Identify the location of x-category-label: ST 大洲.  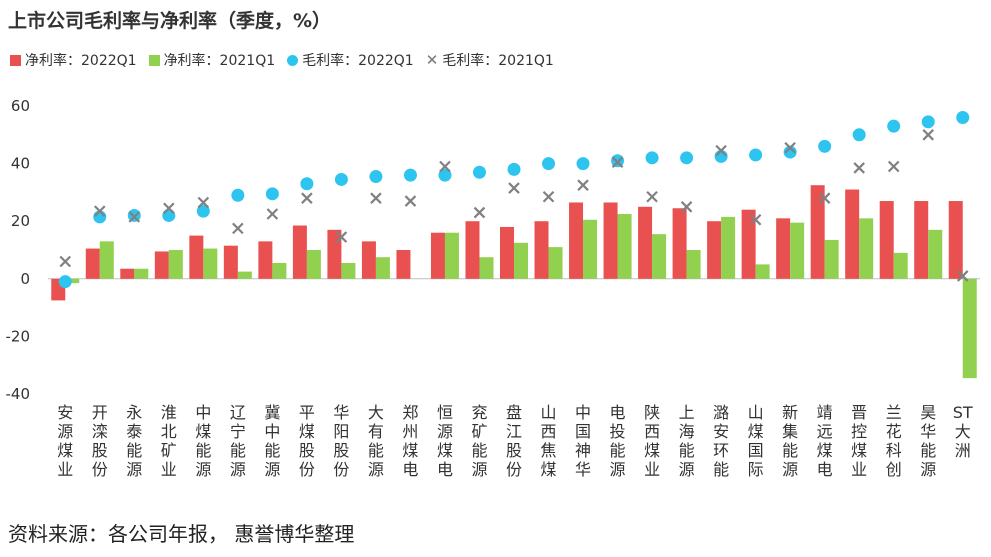
(963, 431).